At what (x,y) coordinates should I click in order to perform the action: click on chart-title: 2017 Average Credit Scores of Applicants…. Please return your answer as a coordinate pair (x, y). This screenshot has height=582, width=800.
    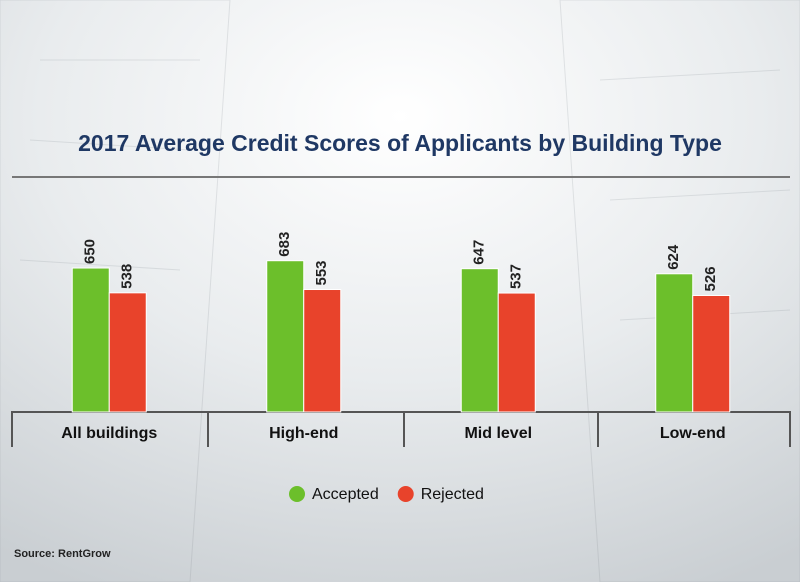
    Looking at the image, I should click on (400, 143).